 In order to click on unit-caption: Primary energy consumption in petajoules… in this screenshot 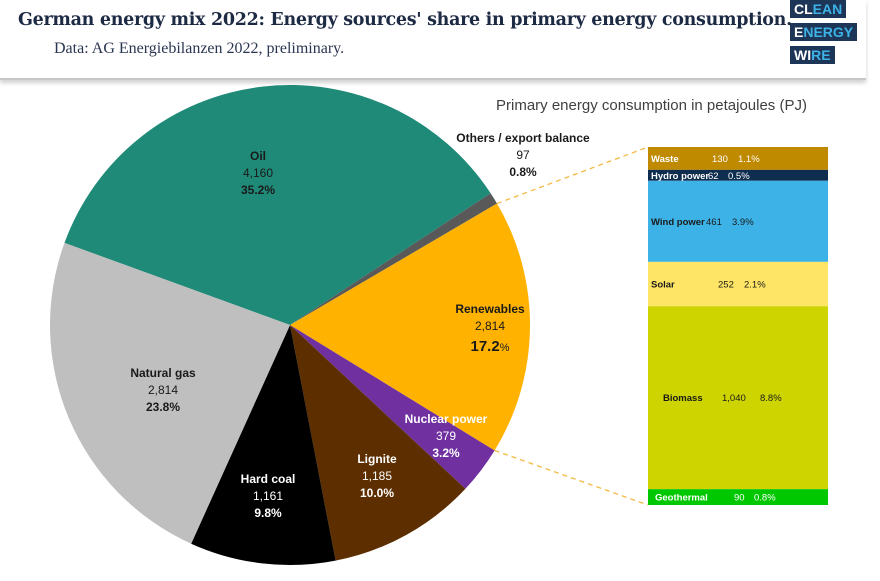, I will do `click(651, 105)`.